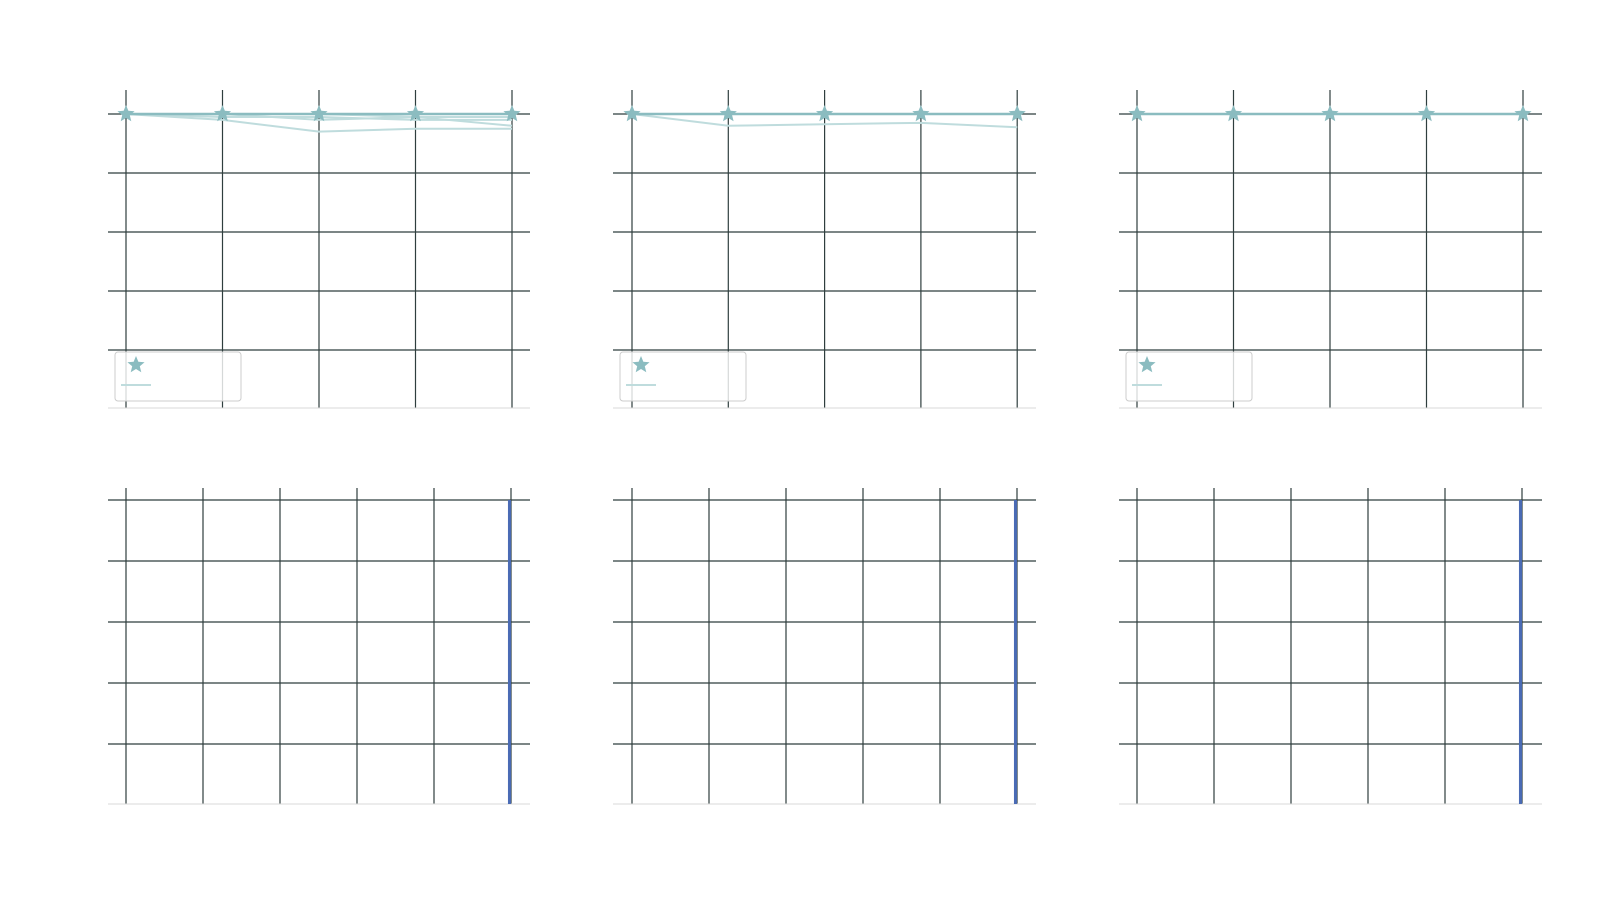 This screenshot has height=900, width=1598. Describe the element at coordinates (1330, 646) in the screenshot. I see `chart-panel-bottom-right` at that location.